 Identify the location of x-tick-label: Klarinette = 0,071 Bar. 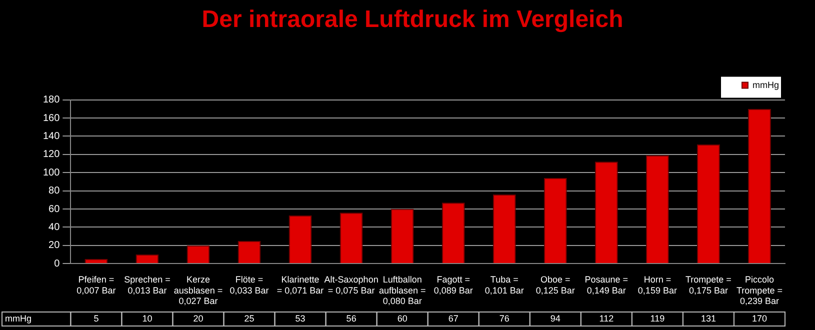
(300, 285).